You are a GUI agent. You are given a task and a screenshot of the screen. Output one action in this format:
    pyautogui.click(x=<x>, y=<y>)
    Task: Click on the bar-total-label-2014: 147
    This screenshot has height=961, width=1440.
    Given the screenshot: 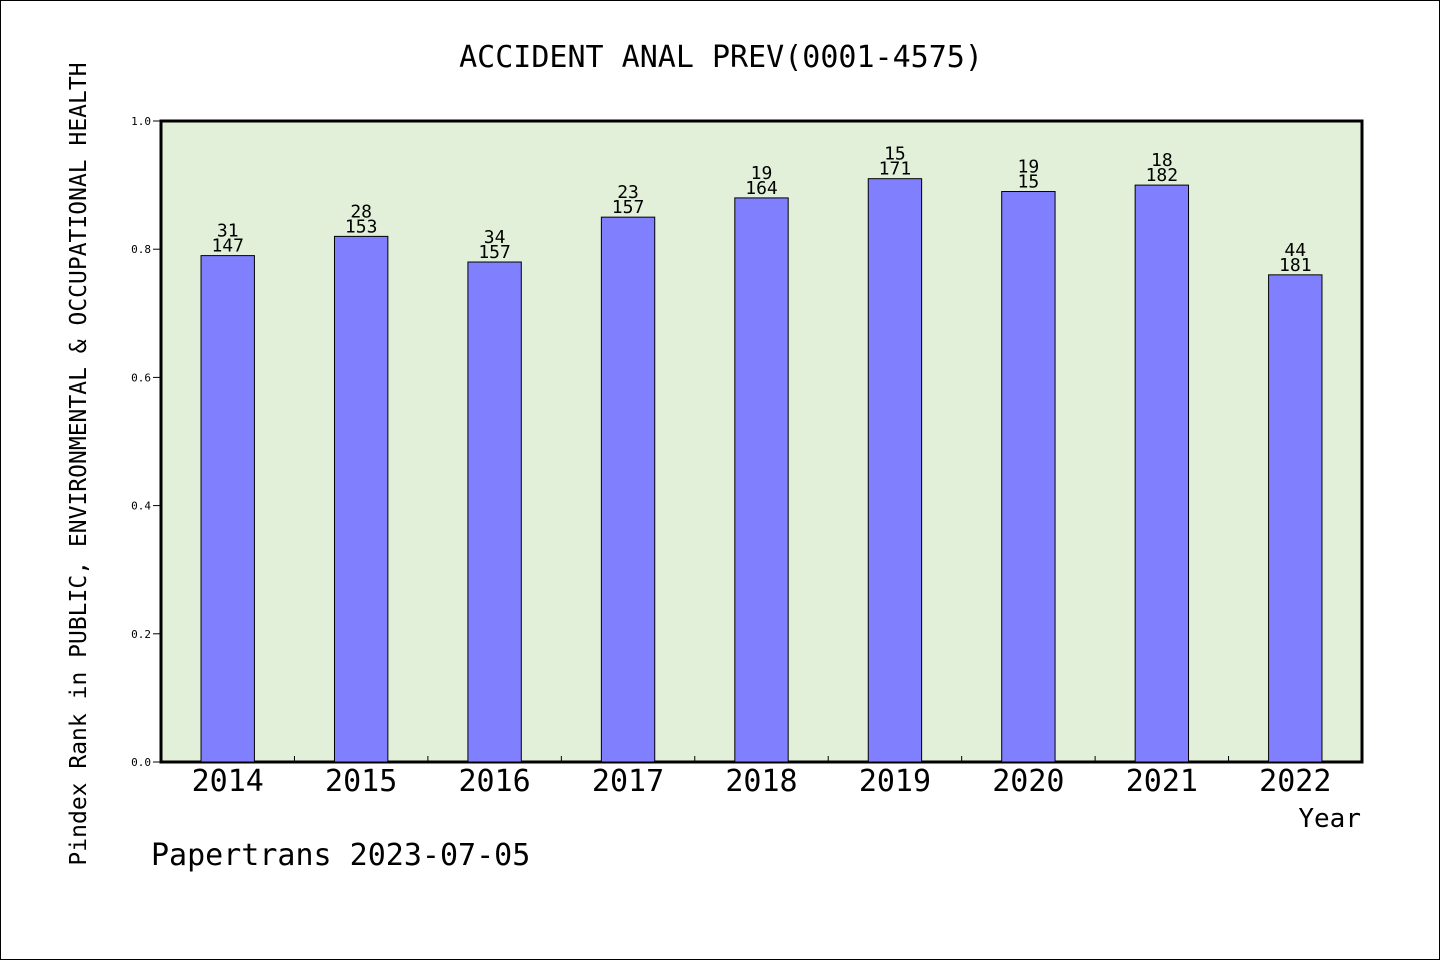 What is the action you would take?
    pyautogui.click(x=227, y=246)
    